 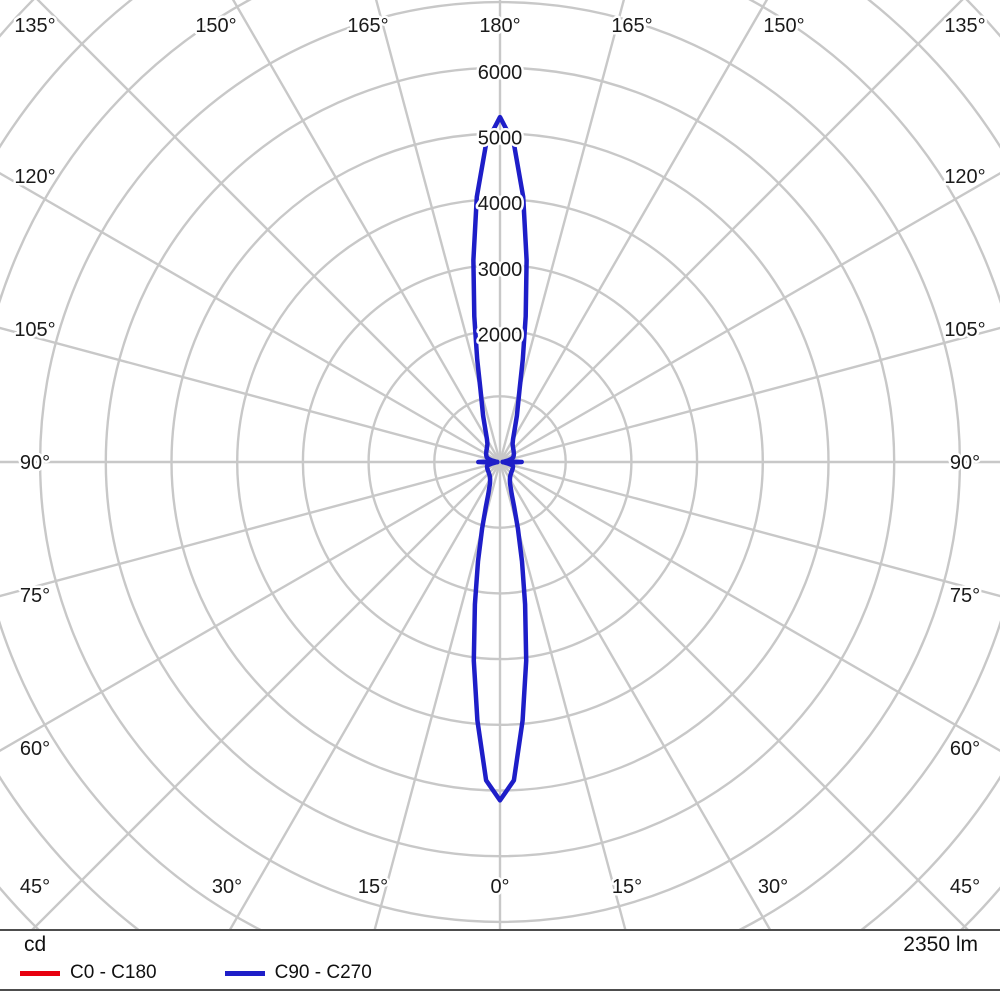 What do you see at coordinates (196, 973) in the screenshot?
I see `legend: C0 - C180 C90 - C270` at bounding box center [196, 973].